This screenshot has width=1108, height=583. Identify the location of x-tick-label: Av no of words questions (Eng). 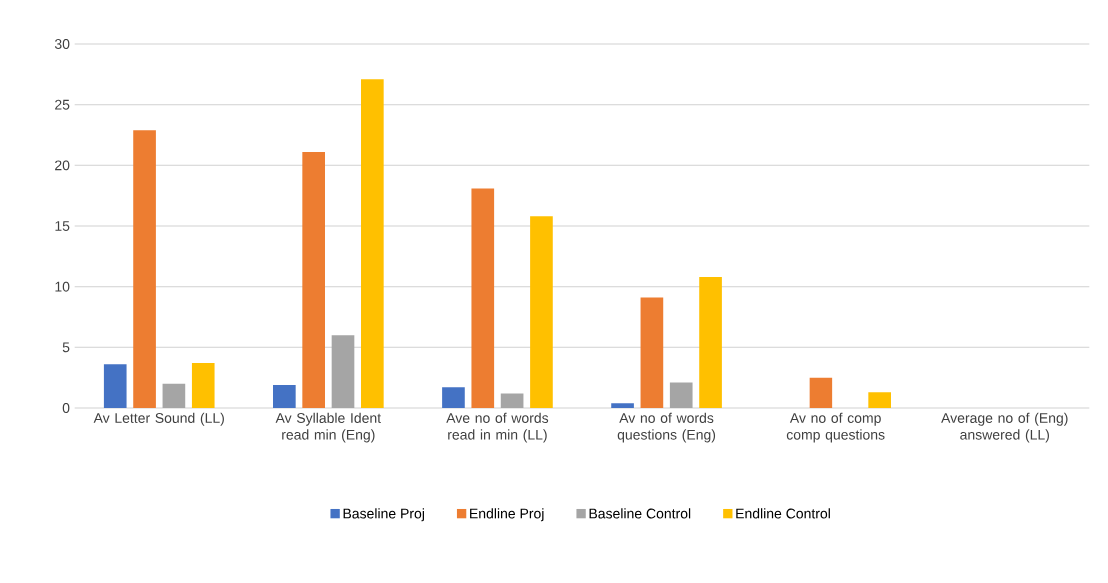
(666, 427).